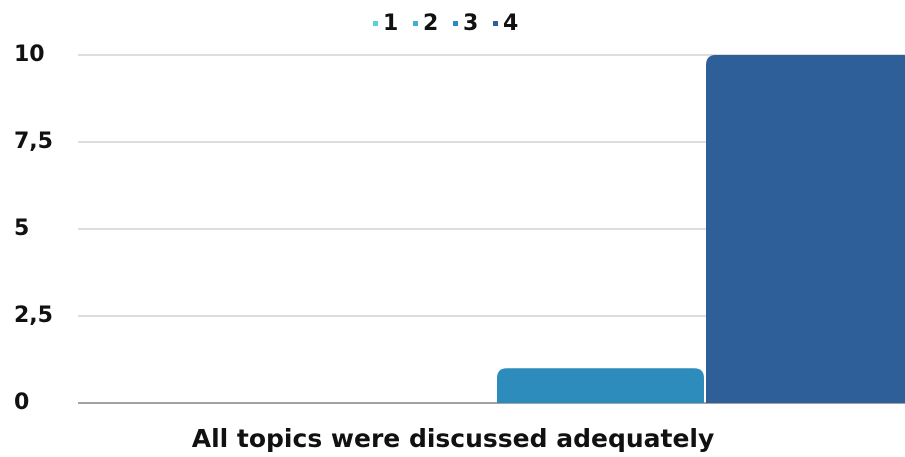 The height and width of the screenshot is (457, 905). Describe the element at coordinates (453, 438) in the screenshot. I see `x-tick-label: All topics were discussed adequately` at that location.